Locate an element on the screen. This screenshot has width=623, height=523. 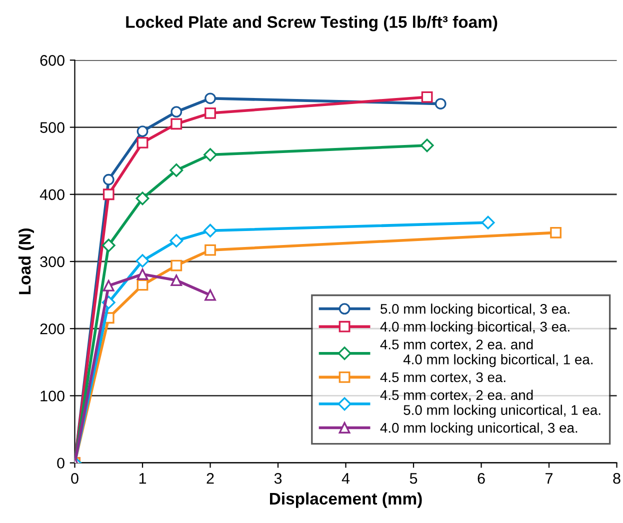
x-tick-label: 2 is located at coordinates (210, 478).